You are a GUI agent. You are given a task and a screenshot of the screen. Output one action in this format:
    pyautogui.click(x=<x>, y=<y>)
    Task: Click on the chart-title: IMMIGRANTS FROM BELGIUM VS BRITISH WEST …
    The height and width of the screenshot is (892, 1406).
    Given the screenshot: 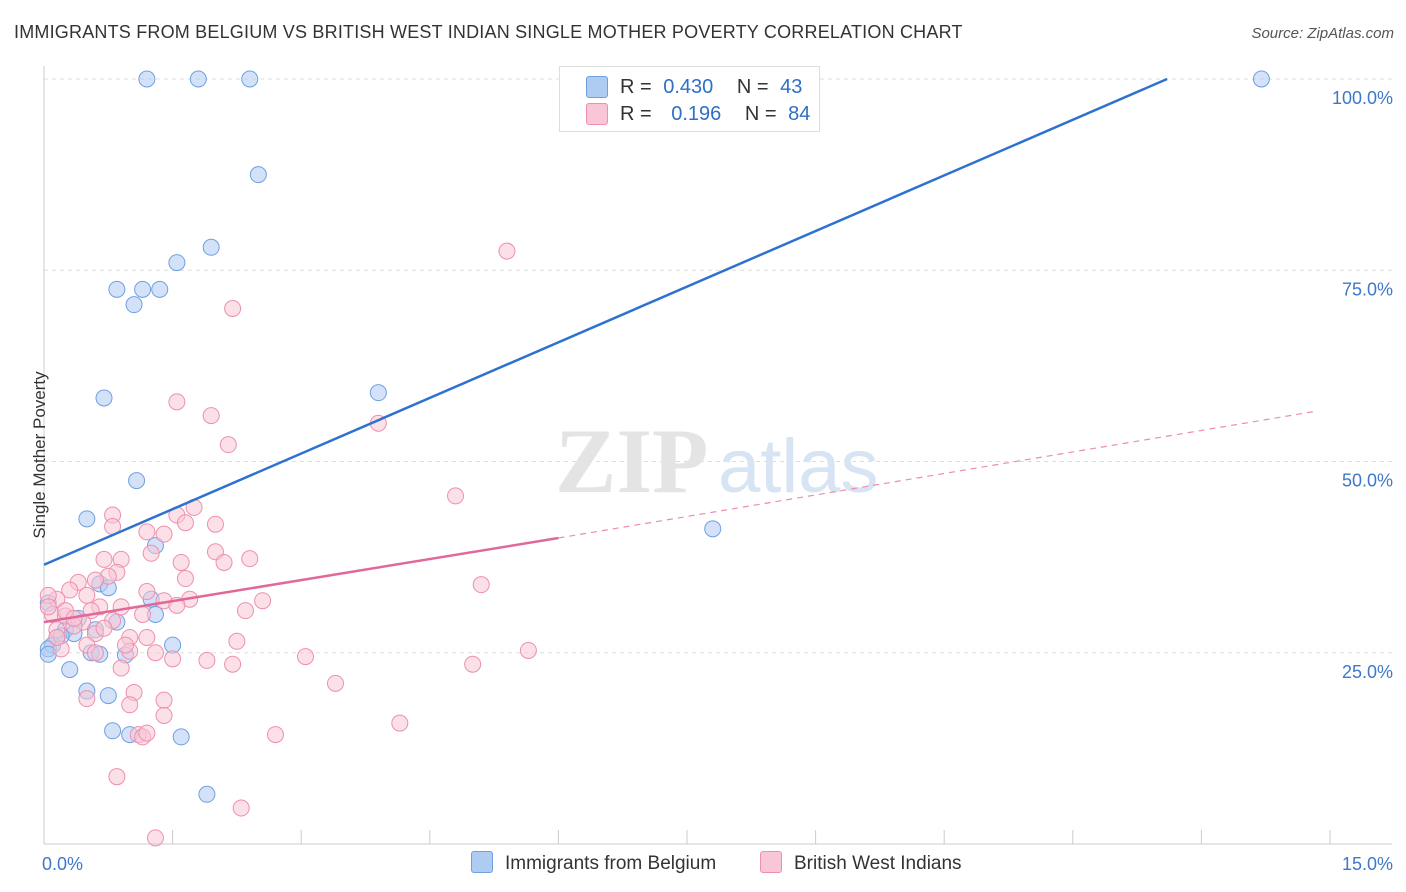 What is the action you would take?
    pyautogui.click(x=488, y=32)
    